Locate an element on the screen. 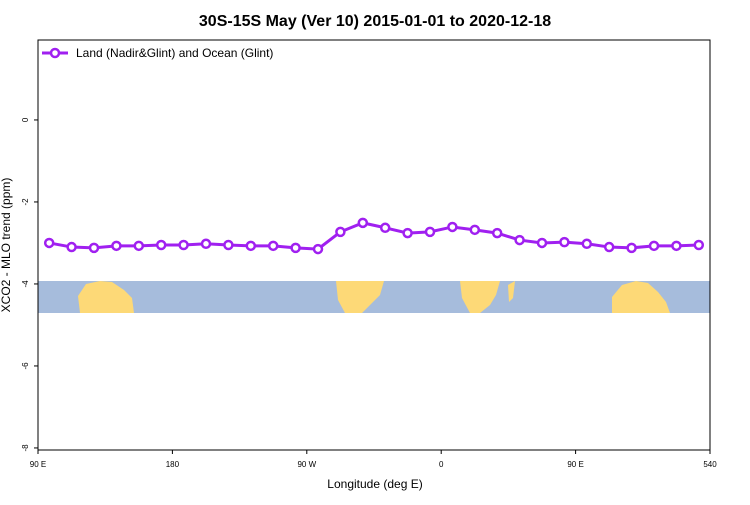  legend: Land (Nadir&Glint) and Ocean (Glint) is located at coordinates (157, 53).